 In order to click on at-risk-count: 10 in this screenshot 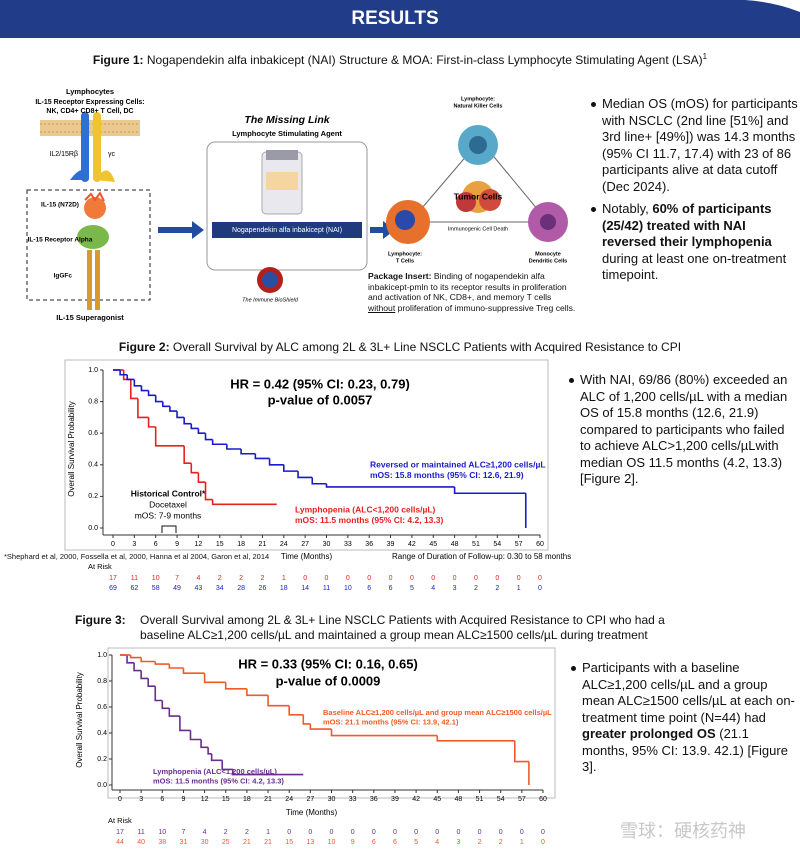, I will do `click(332, 842)`.